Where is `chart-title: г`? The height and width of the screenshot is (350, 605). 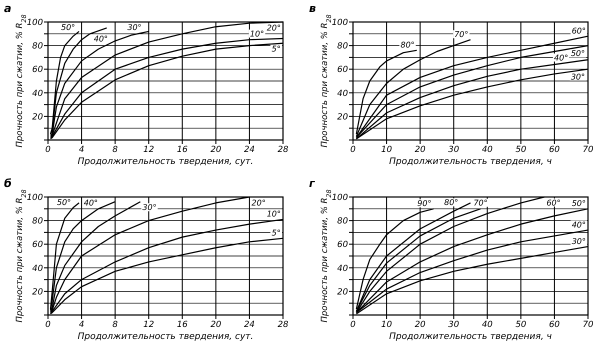
chart-title: г is located at coordinates (312, 183).